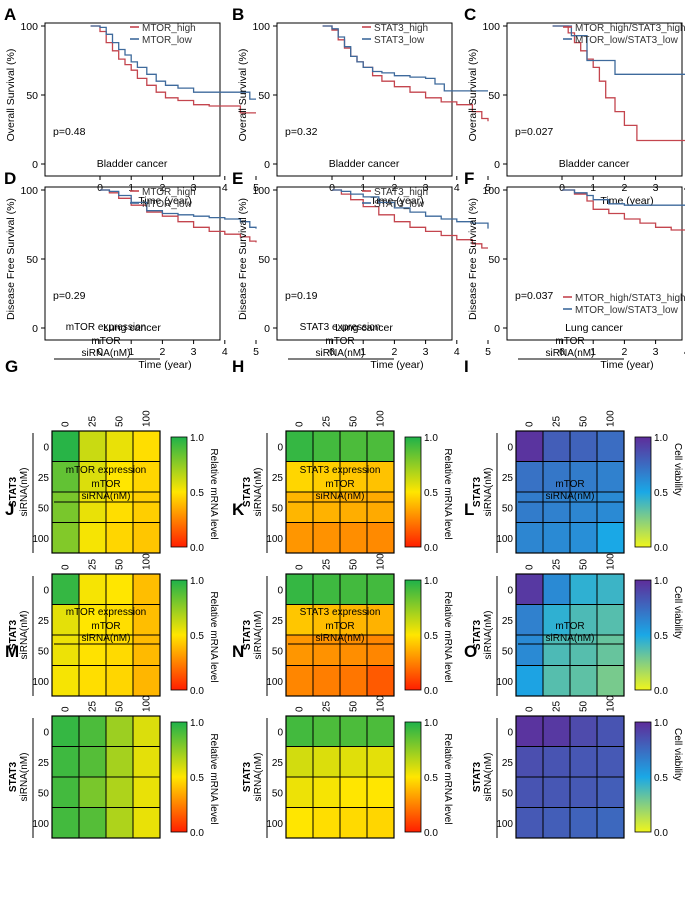 Image resolution: width=685 pixels, height=921 pixels. Describe the element at coordinates (238, 651) in the screenshot. I see `panel-letter: N` at that location.